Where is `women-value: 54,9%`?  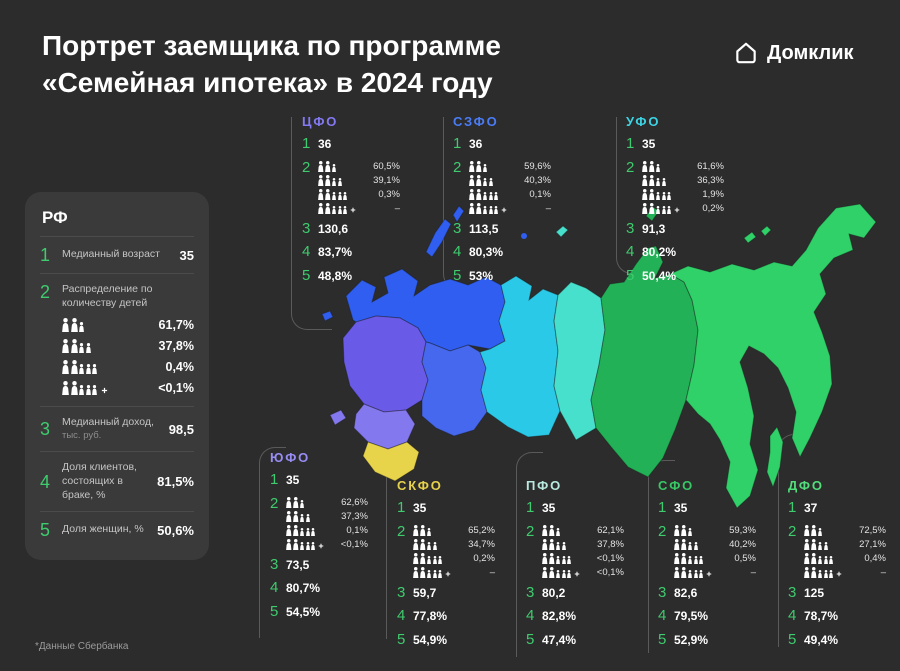
women-value: 54,9% is located at coordinates (430, 639).